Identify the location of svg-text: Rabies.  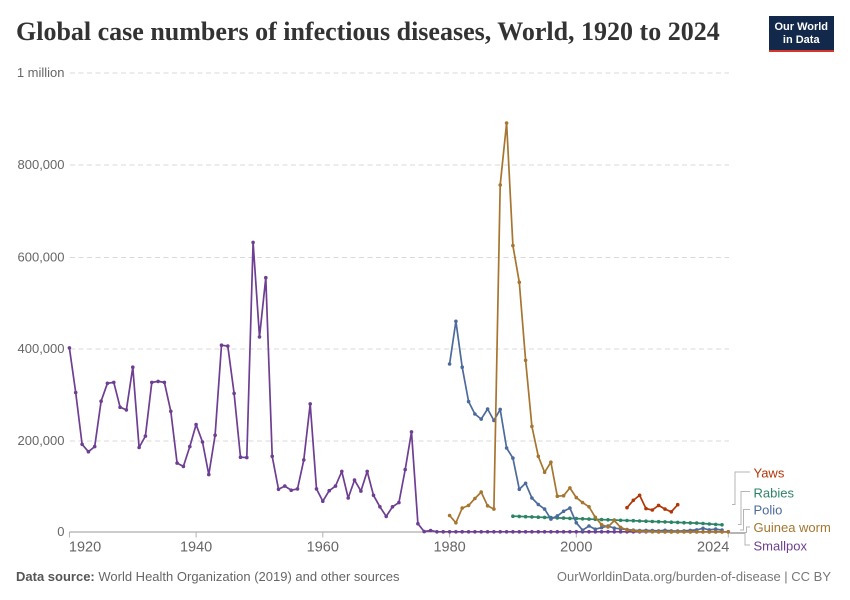
(774, 493).